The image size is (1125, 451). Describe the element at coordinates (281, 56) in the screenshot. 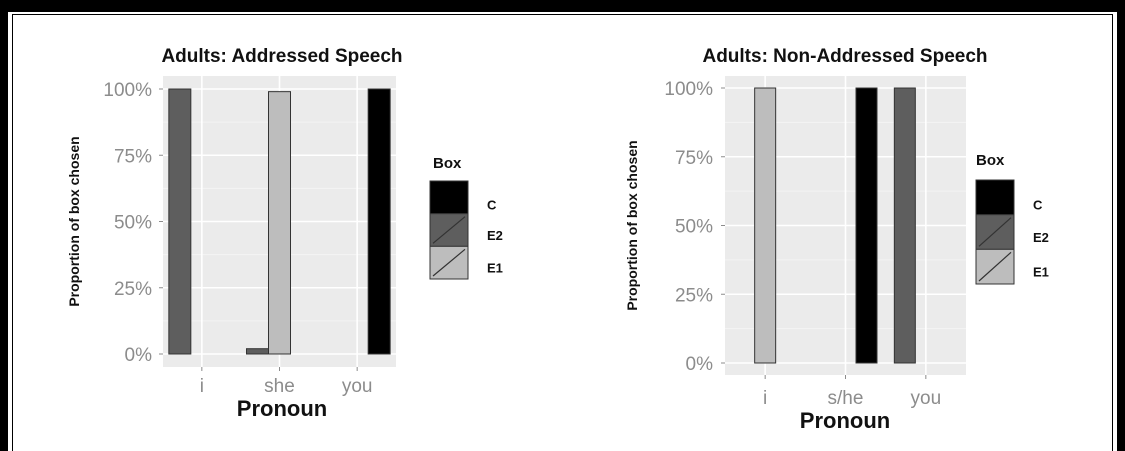

I see `chart-title: Adults: Addressed Speech` at that location.